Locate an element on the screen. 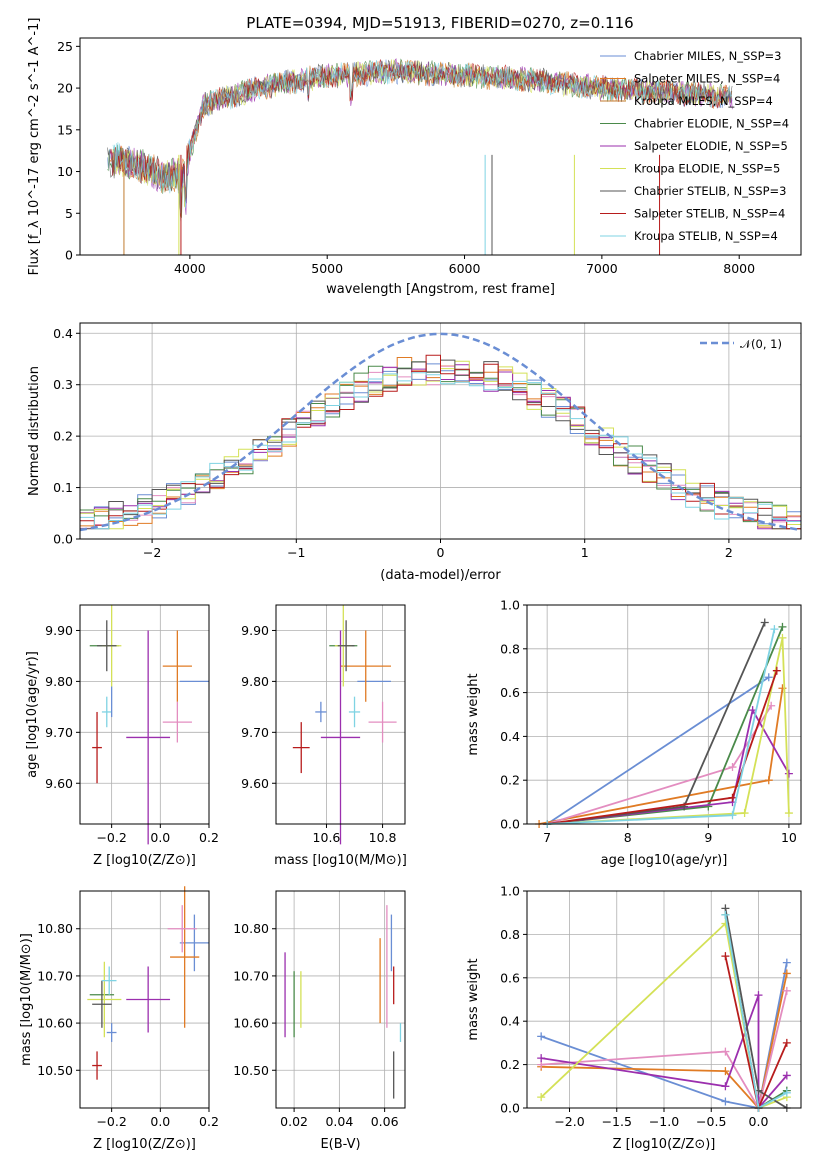 The image size is (819, 1170). legend-entry: Salpeter MILES, N_SSP=4 is located at coordinates (707, 79).